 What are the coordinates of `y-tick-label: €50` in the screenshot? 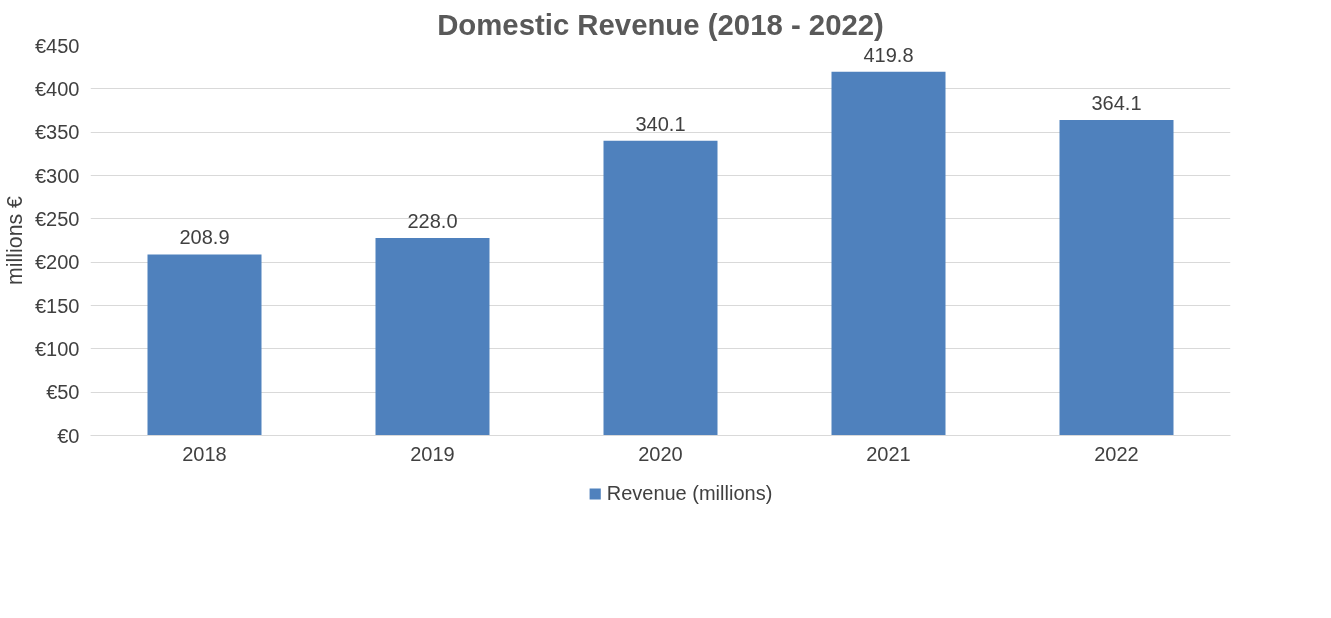 It's located at (63, 392).